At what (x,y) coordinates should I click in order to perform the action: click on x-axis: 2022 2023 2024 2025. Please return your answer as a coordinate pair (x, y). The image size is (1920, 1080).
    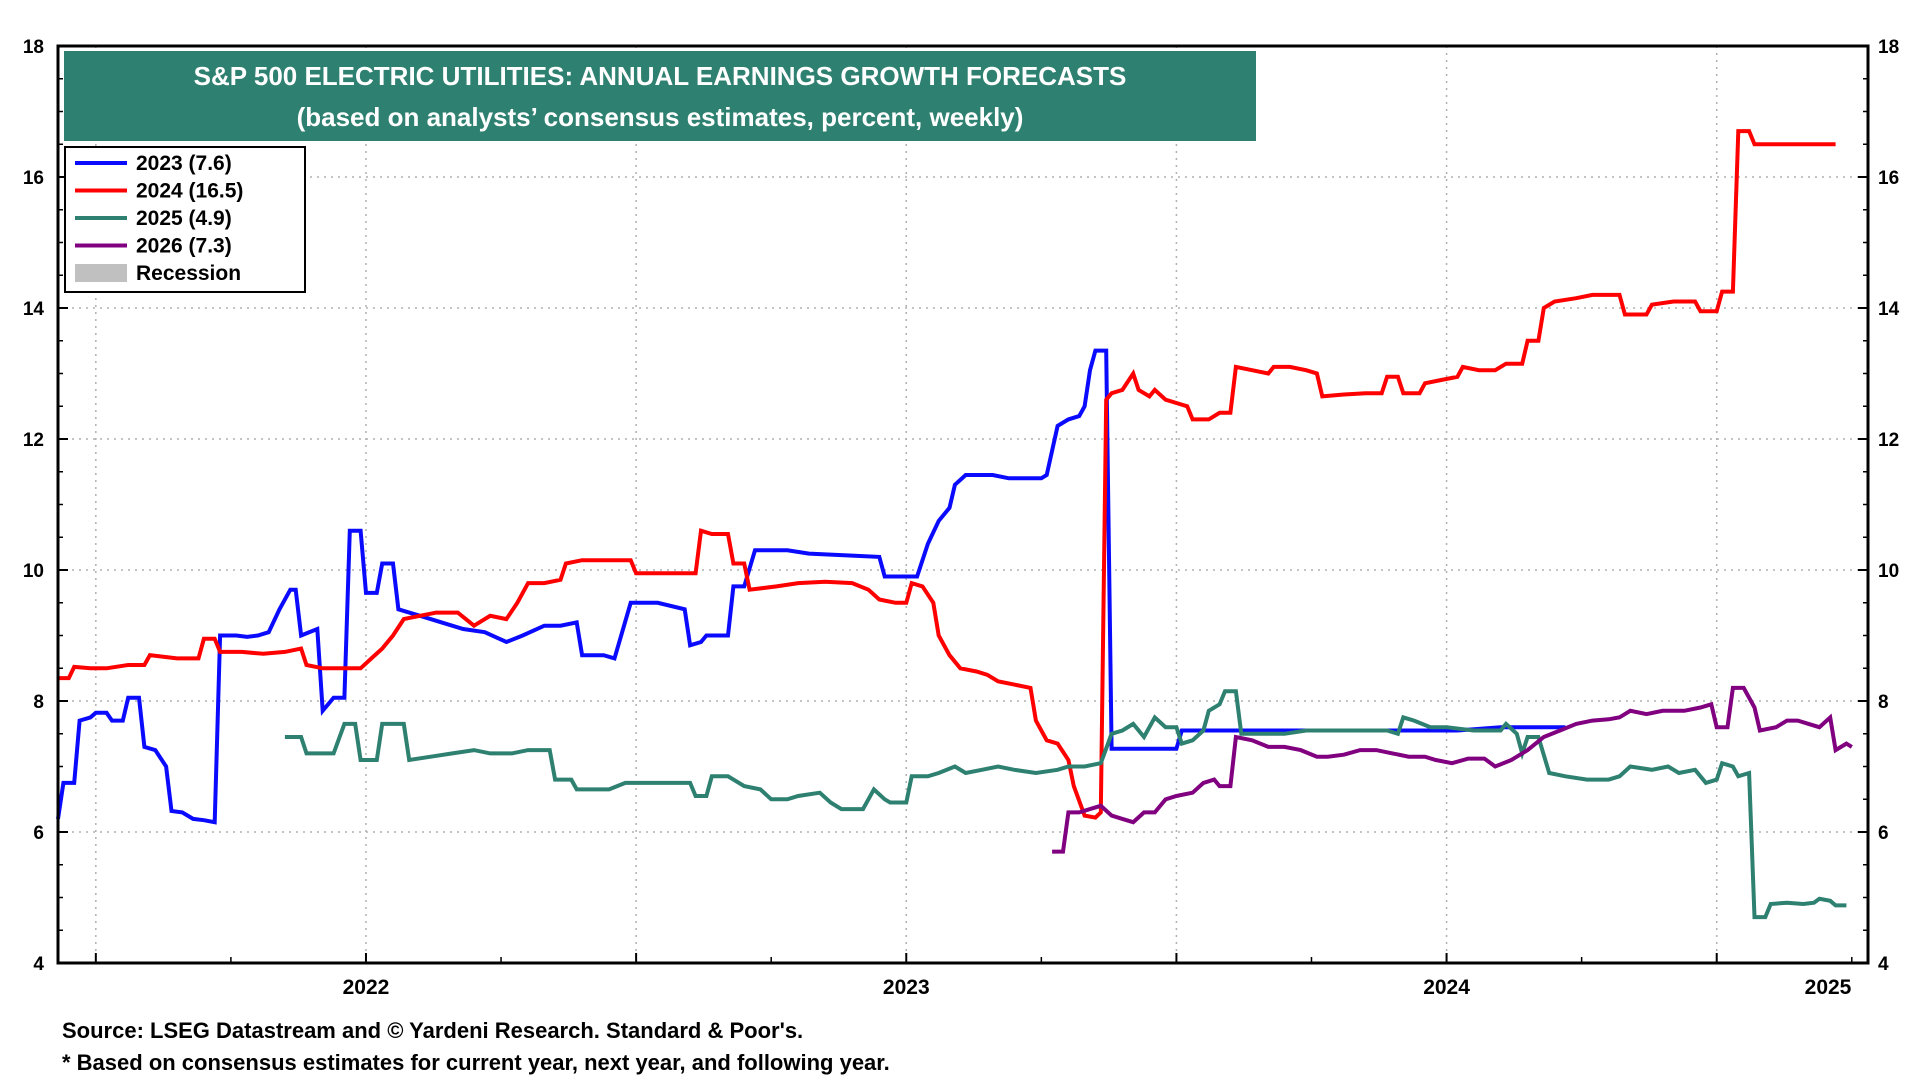
    Looking at the image, I should click on (973, 976).